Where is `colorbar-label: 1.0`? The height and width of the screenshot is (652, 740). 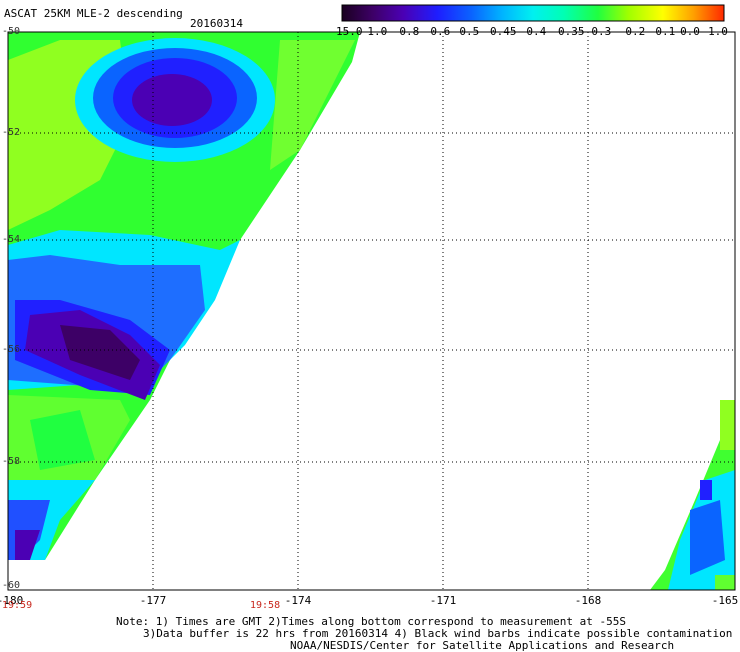
colorbar-label: 1.0 is located at coordinates (718, 31).